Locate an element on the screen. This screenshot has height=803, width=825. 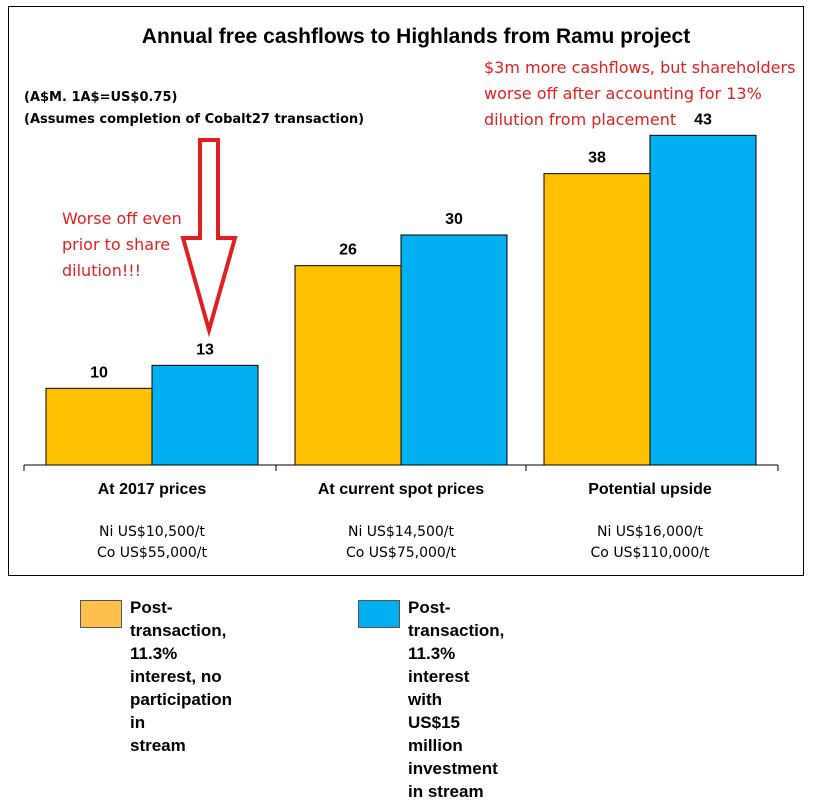
bar-spot-with-investment is located at coordinates (454, 350).